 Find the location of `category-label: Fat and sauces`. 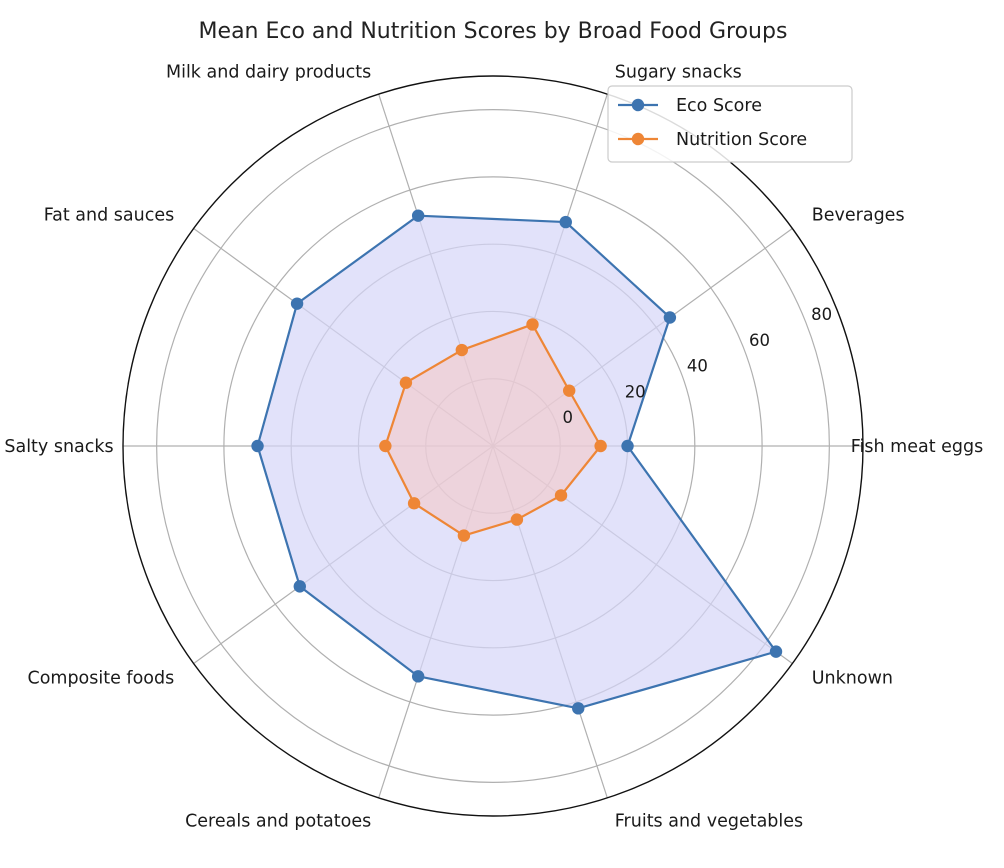

category-label: Fat and sauces is located at coordinates (109, 215).